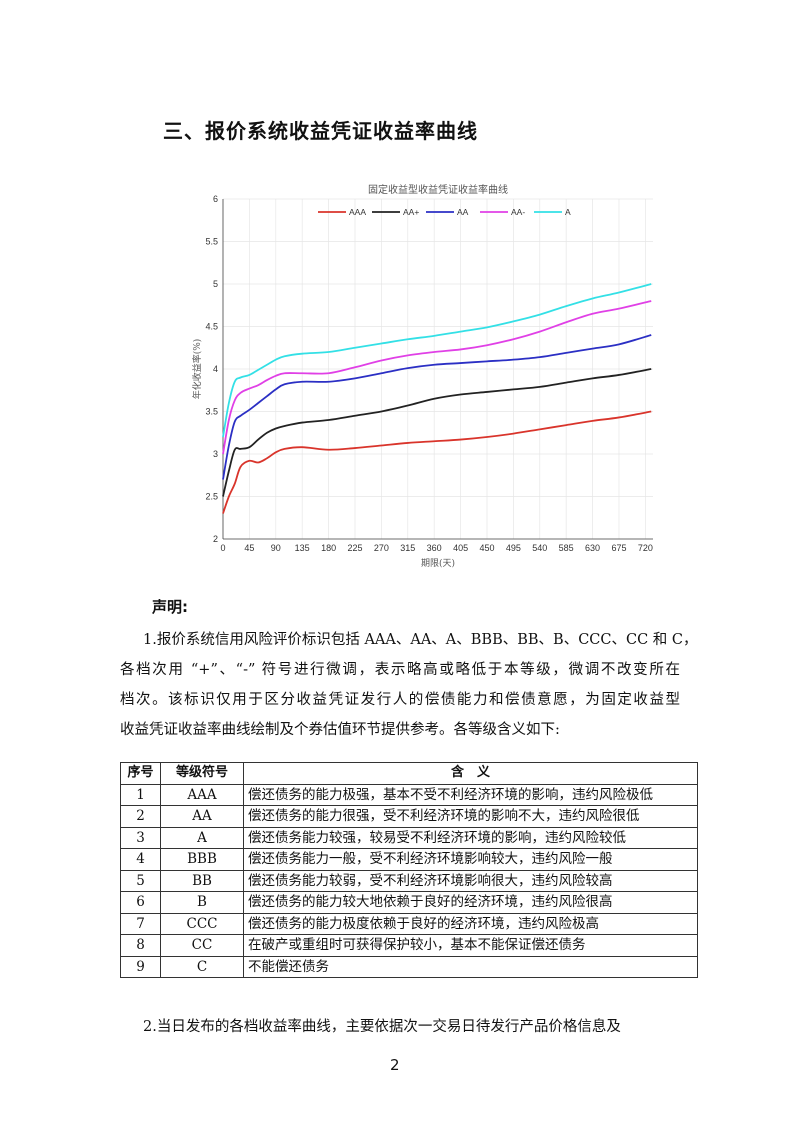  What do you see at coordinates (470, 794) in the screenshot?
I see `cell-meaning: 偿还债务的能力极强，基本不受不利经济环境的影响，违约风险极低` at bounding box center [470, 794].